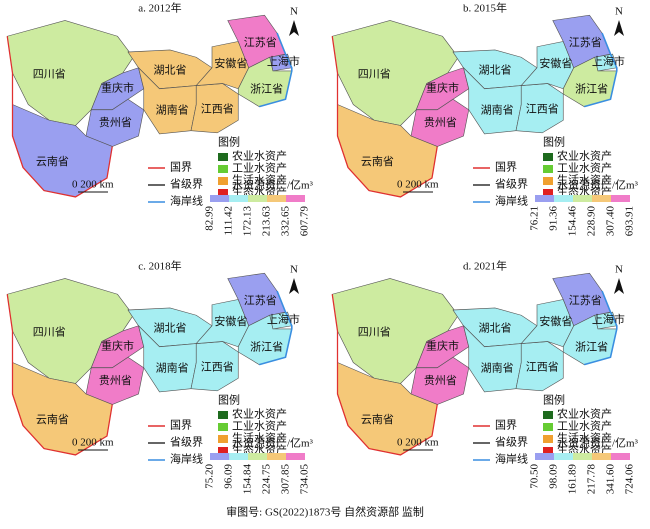 The width and height of the screenshot is (650, 529). What do you see at coordinates (535, 218) in the screenshot?
I see `class-break: 76.21` at bounding box center [535, 218].